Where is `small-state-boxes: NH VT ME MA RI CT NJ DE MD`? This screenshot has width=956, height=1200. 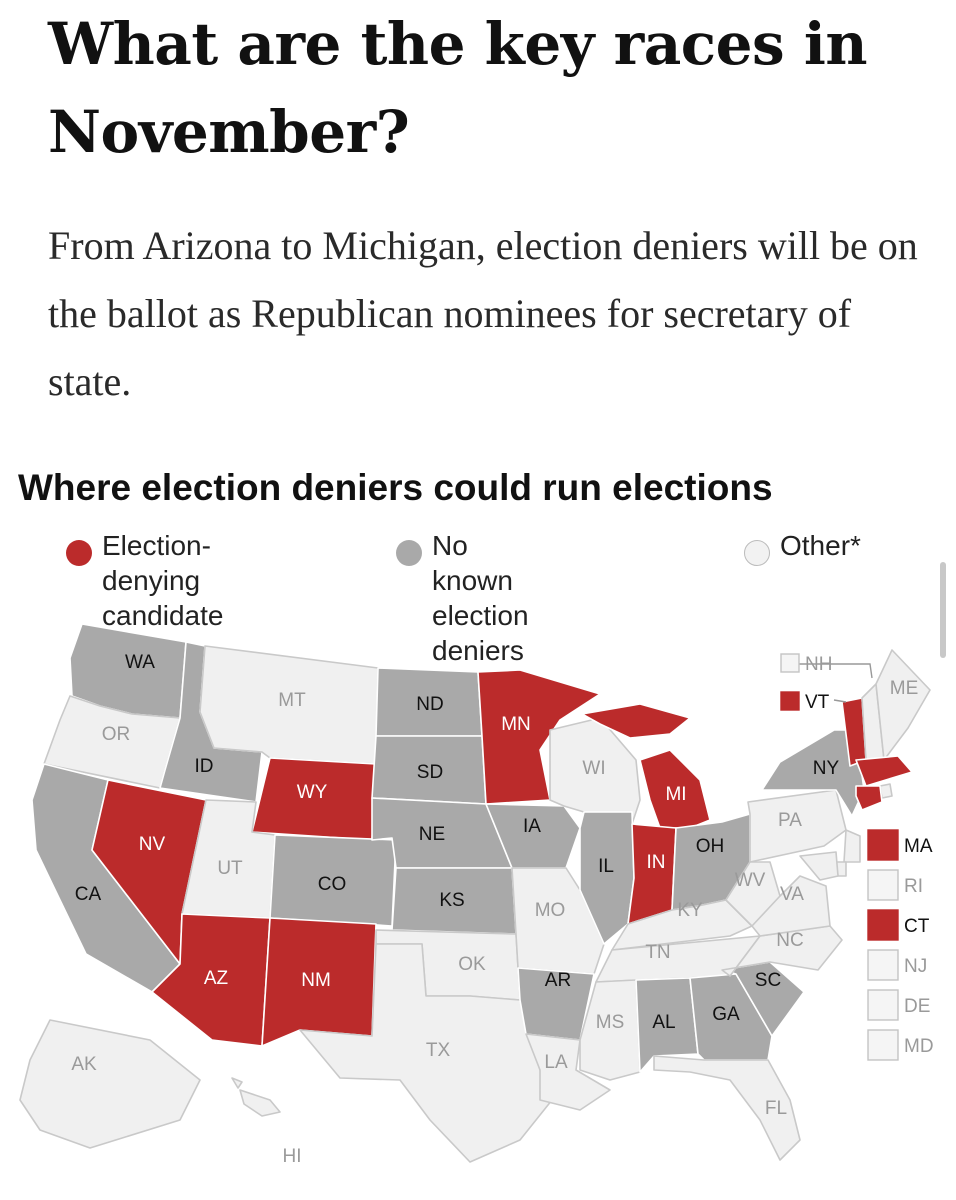
small-state-boxes: NH VT ME MA RI CT NJ DE MD is located at coordinates (857, 857).